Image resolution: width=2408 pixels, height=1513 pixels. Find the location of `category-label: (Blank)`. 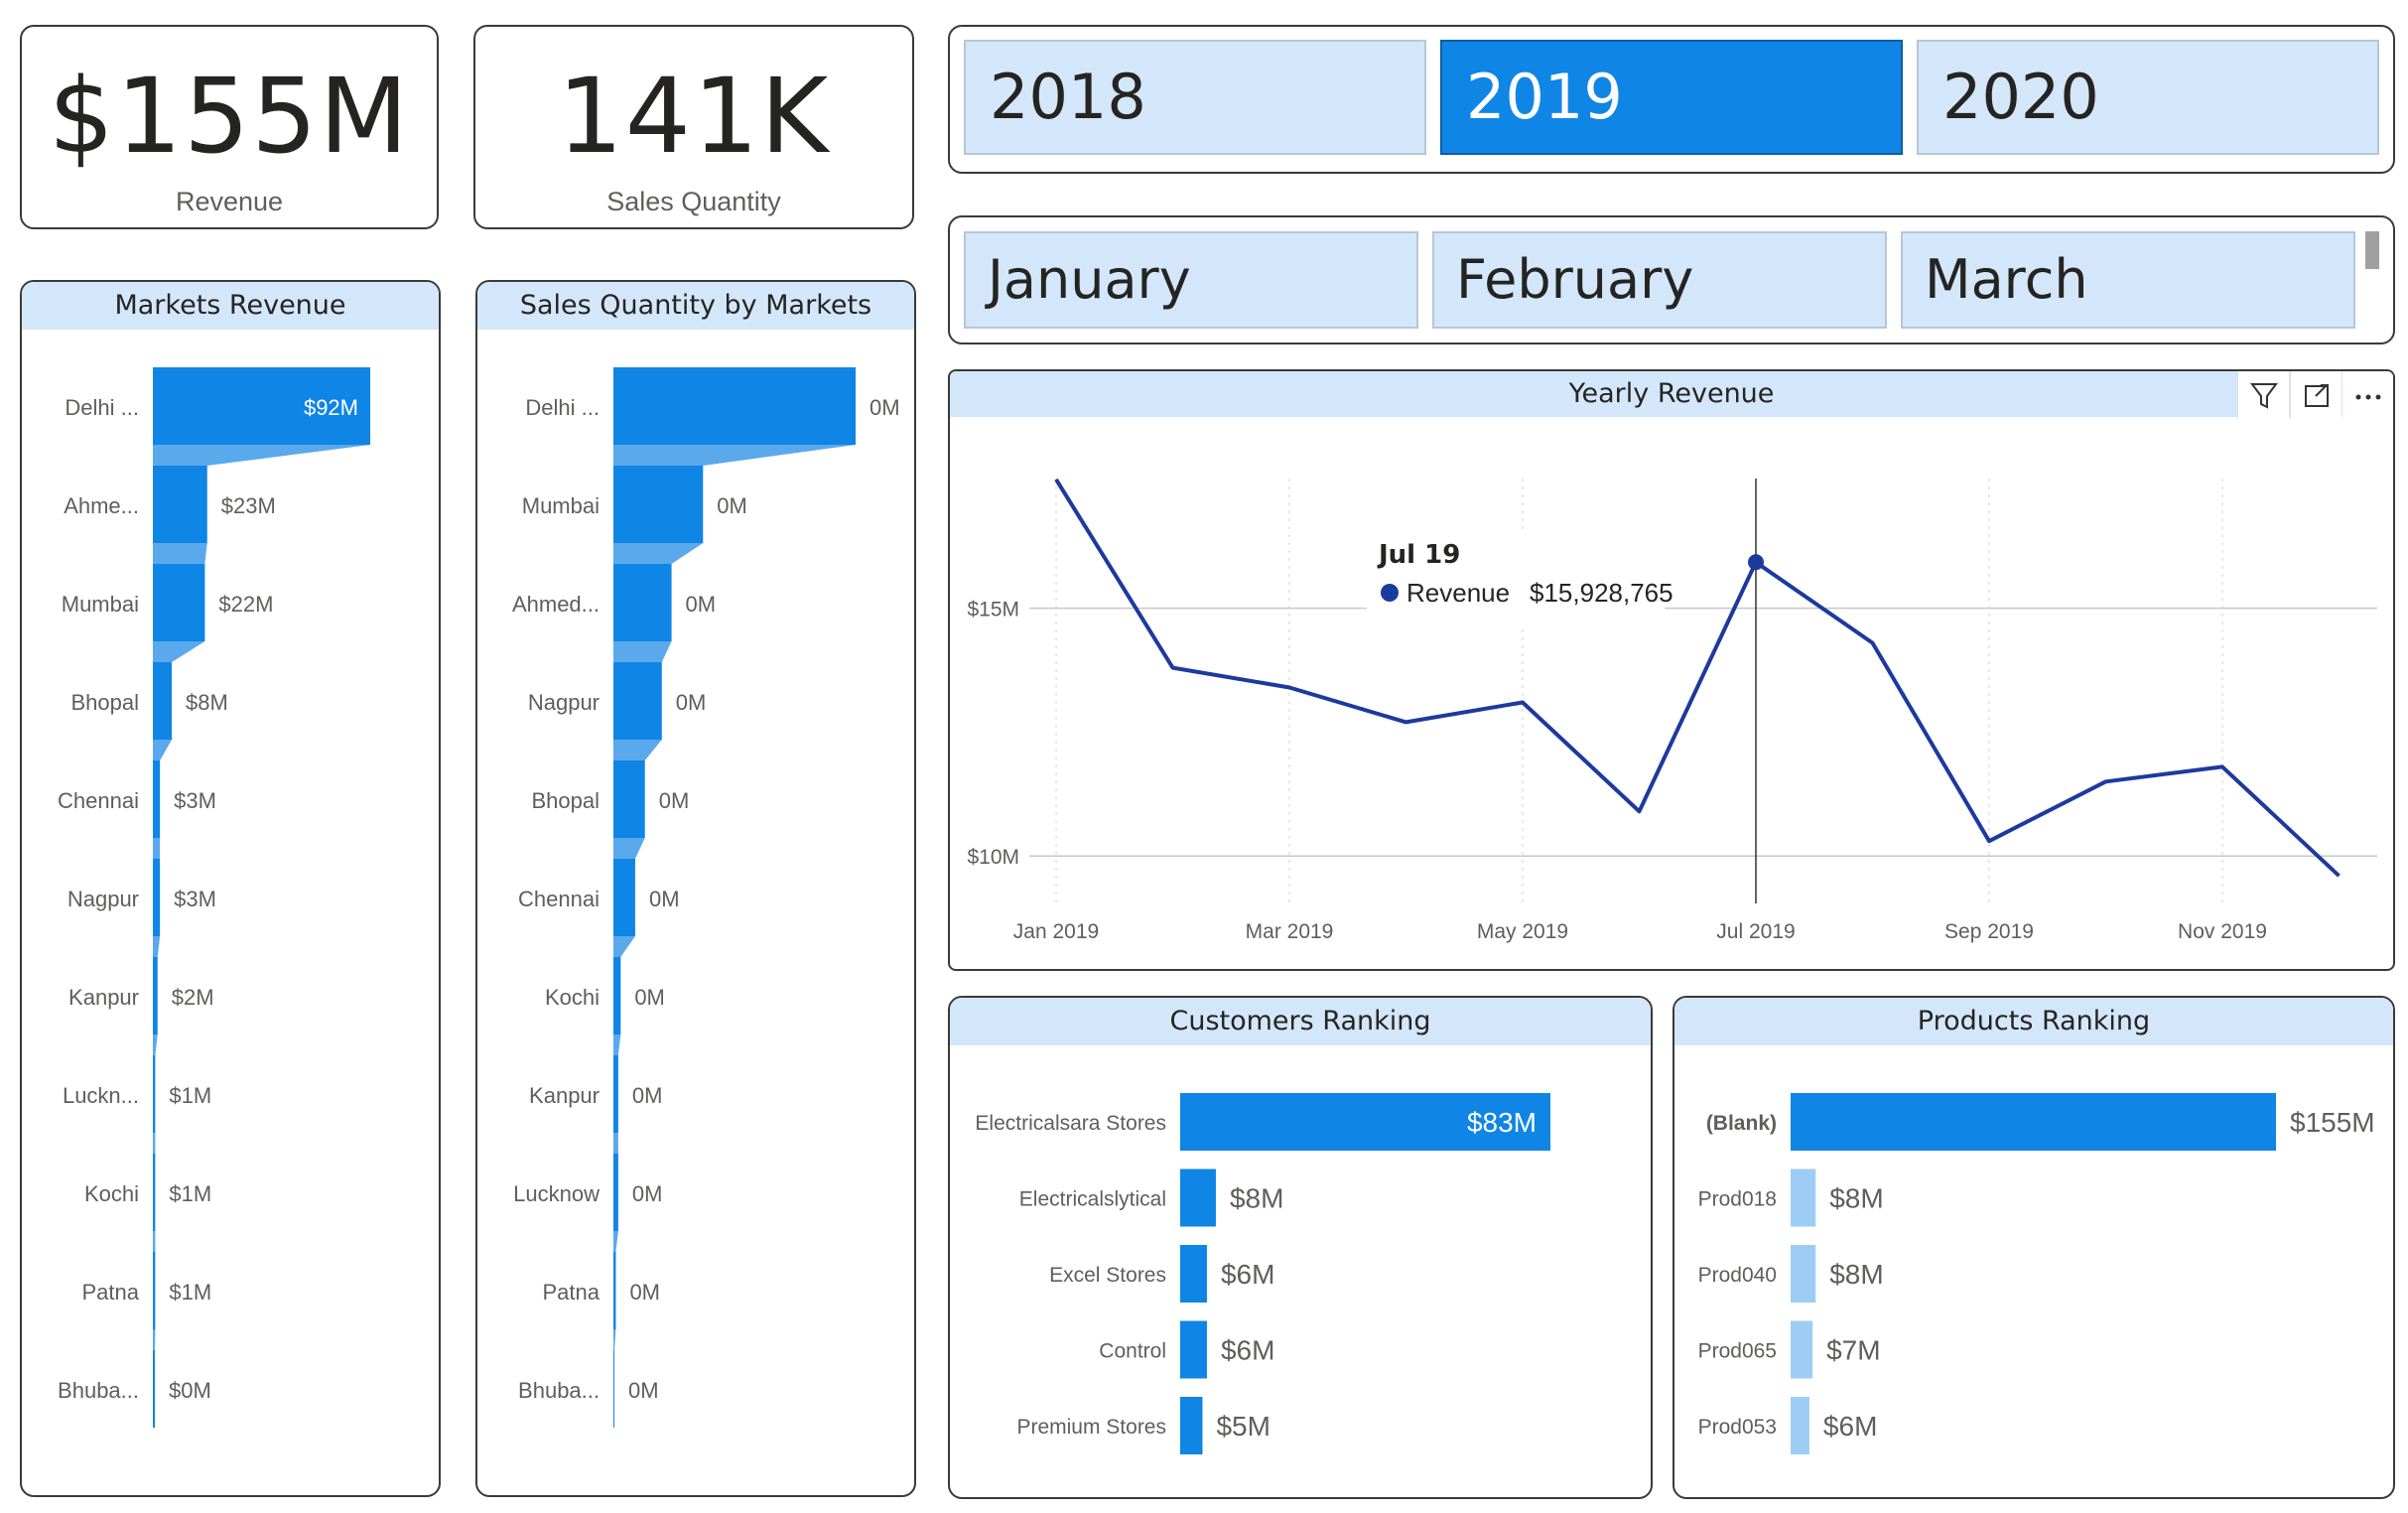

category-label: (Blank) is located at coordinates (1742, 1123).